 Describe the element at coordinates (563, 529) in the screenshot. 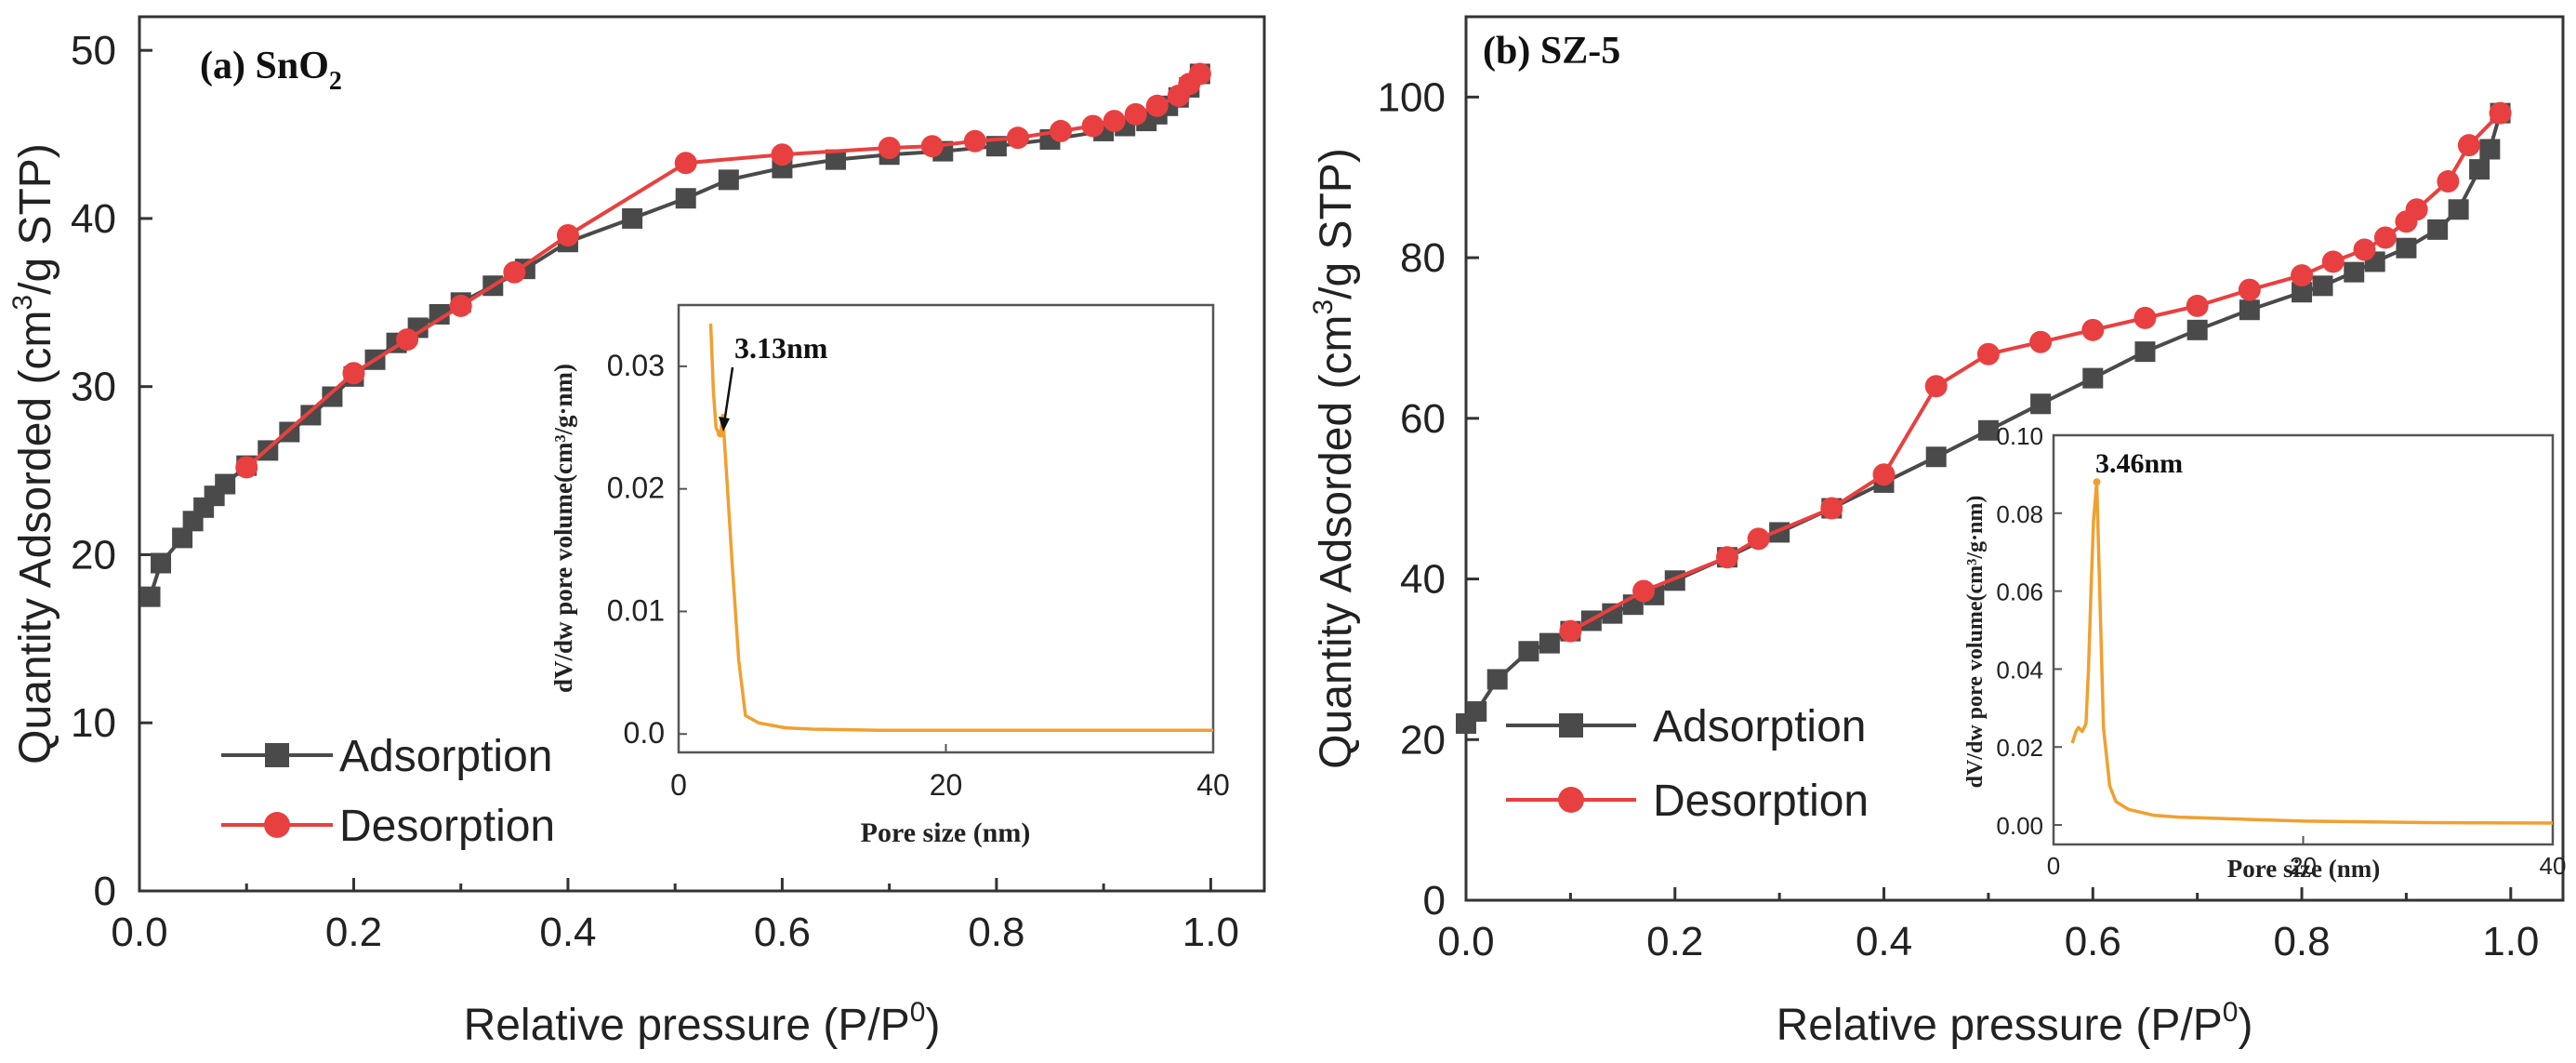

I see `panel-a-inset-ylabel: dV/dw pore volume(cm³/g·nm)` at that location.